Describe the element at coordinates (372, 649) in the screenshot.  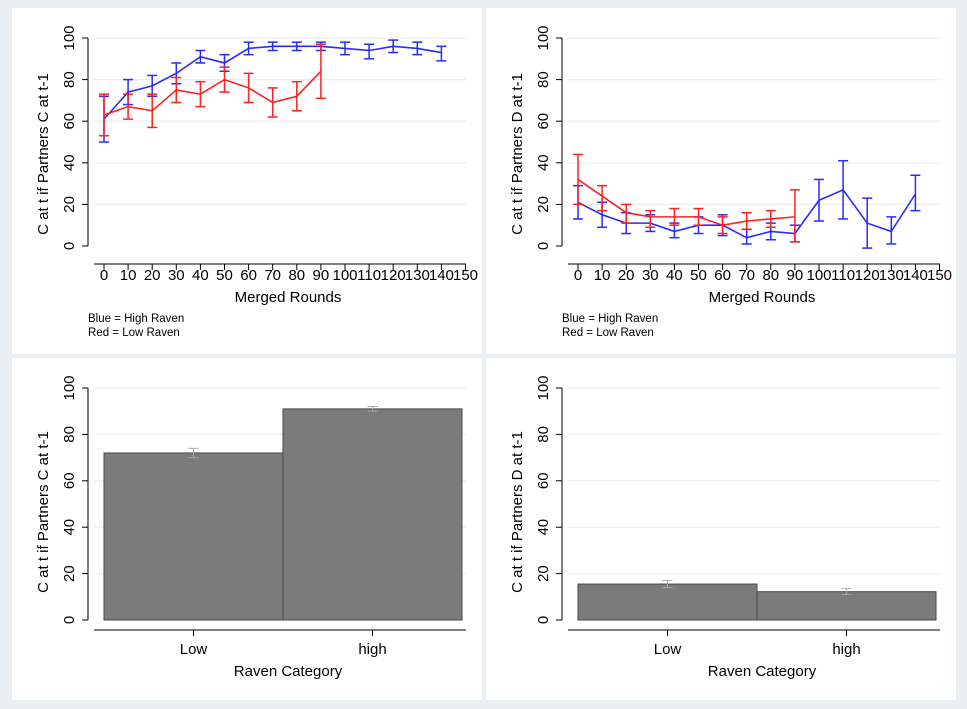
I see `x-tick-label: high` at that location.